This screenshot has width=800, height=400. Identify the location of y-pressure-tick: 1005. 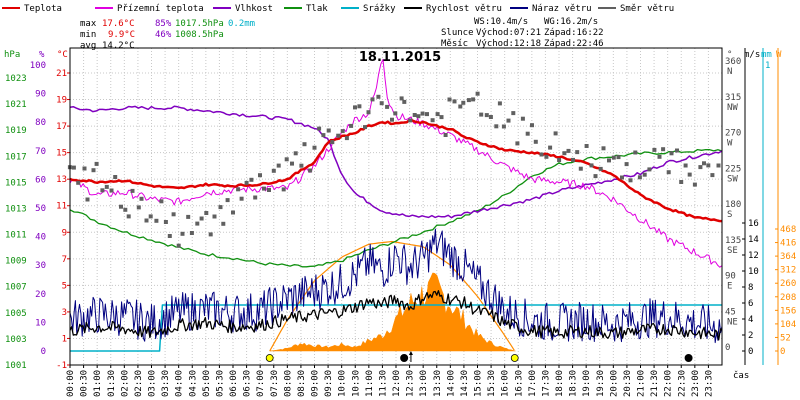
(16, 314).